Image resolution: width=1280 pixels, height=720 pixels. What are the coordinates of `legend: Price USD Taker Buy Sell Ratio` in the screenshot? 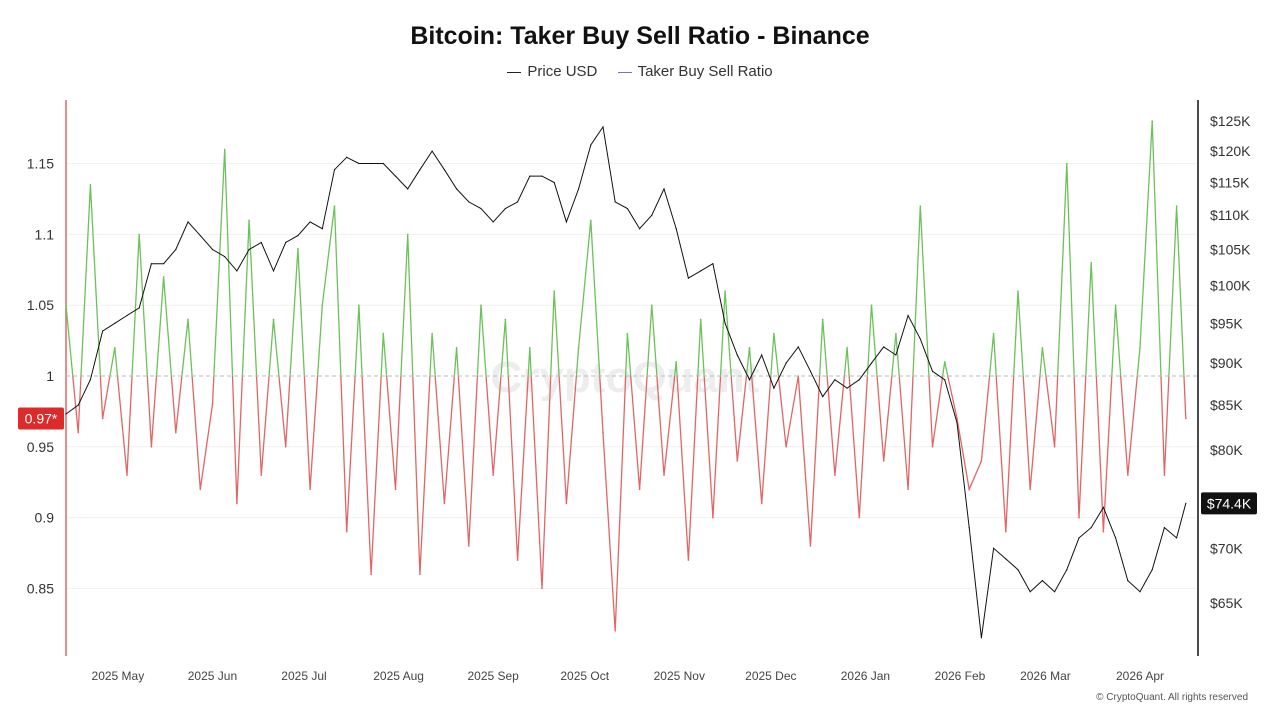 It's located at (640, 71).